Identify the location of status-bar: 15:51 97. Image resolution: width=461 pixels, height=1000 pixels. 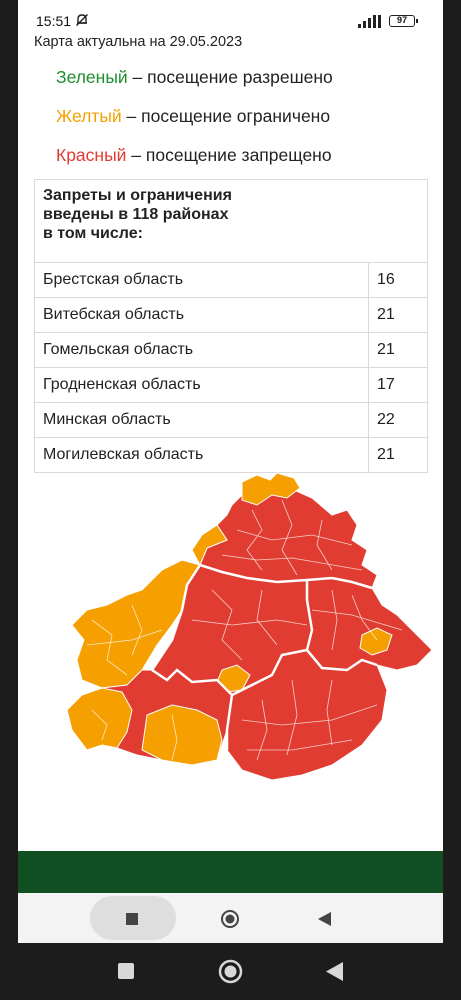
(230, 17).